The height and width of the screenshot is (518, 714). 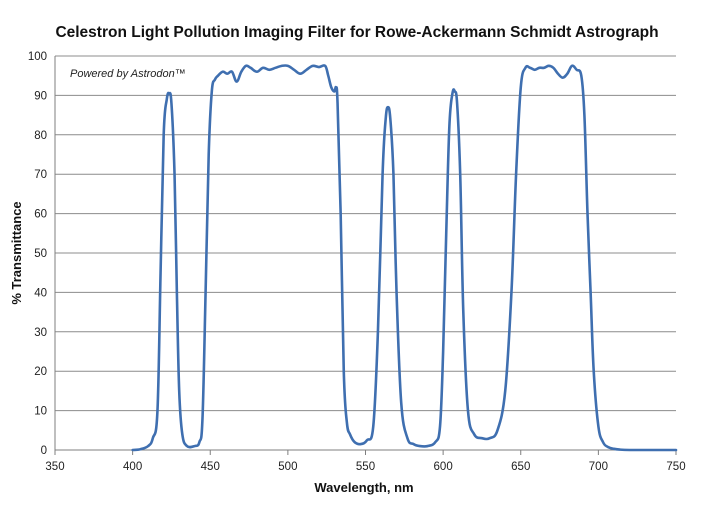 I want to click on y-tick-label-50: 50, so click(x=40, y=254).